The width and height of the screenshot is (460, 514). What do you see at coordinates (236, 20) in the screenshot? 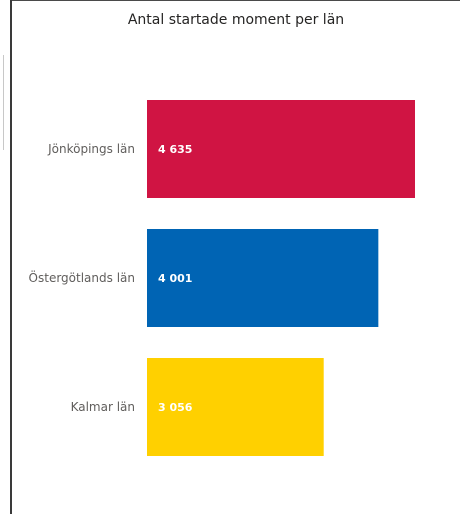
I see `chart-title: Antal startade moment per län` at bounding box center [236, 20].